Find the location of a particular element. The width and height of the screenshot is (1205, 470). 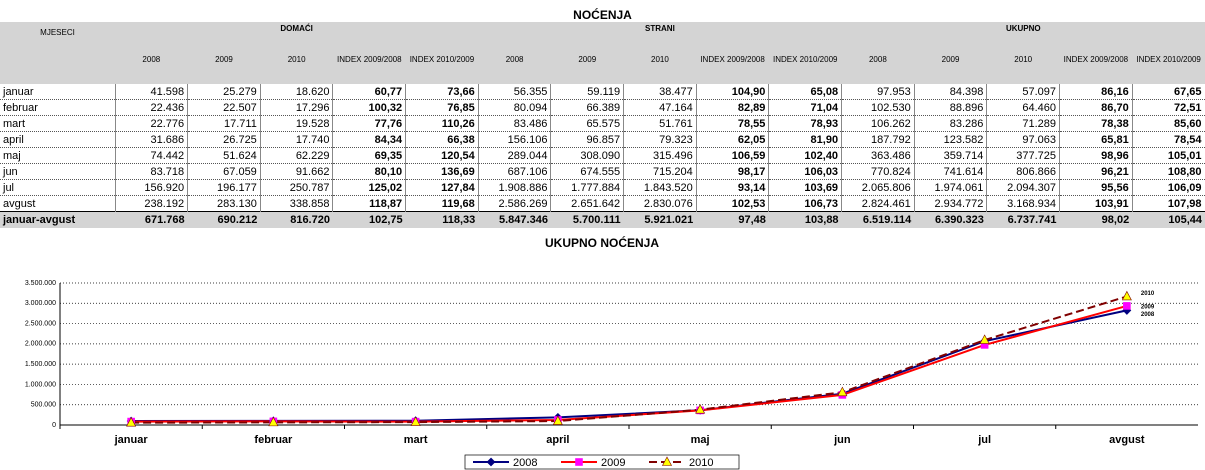

cell: 2.824.461 is located at coordinates (878, 203).